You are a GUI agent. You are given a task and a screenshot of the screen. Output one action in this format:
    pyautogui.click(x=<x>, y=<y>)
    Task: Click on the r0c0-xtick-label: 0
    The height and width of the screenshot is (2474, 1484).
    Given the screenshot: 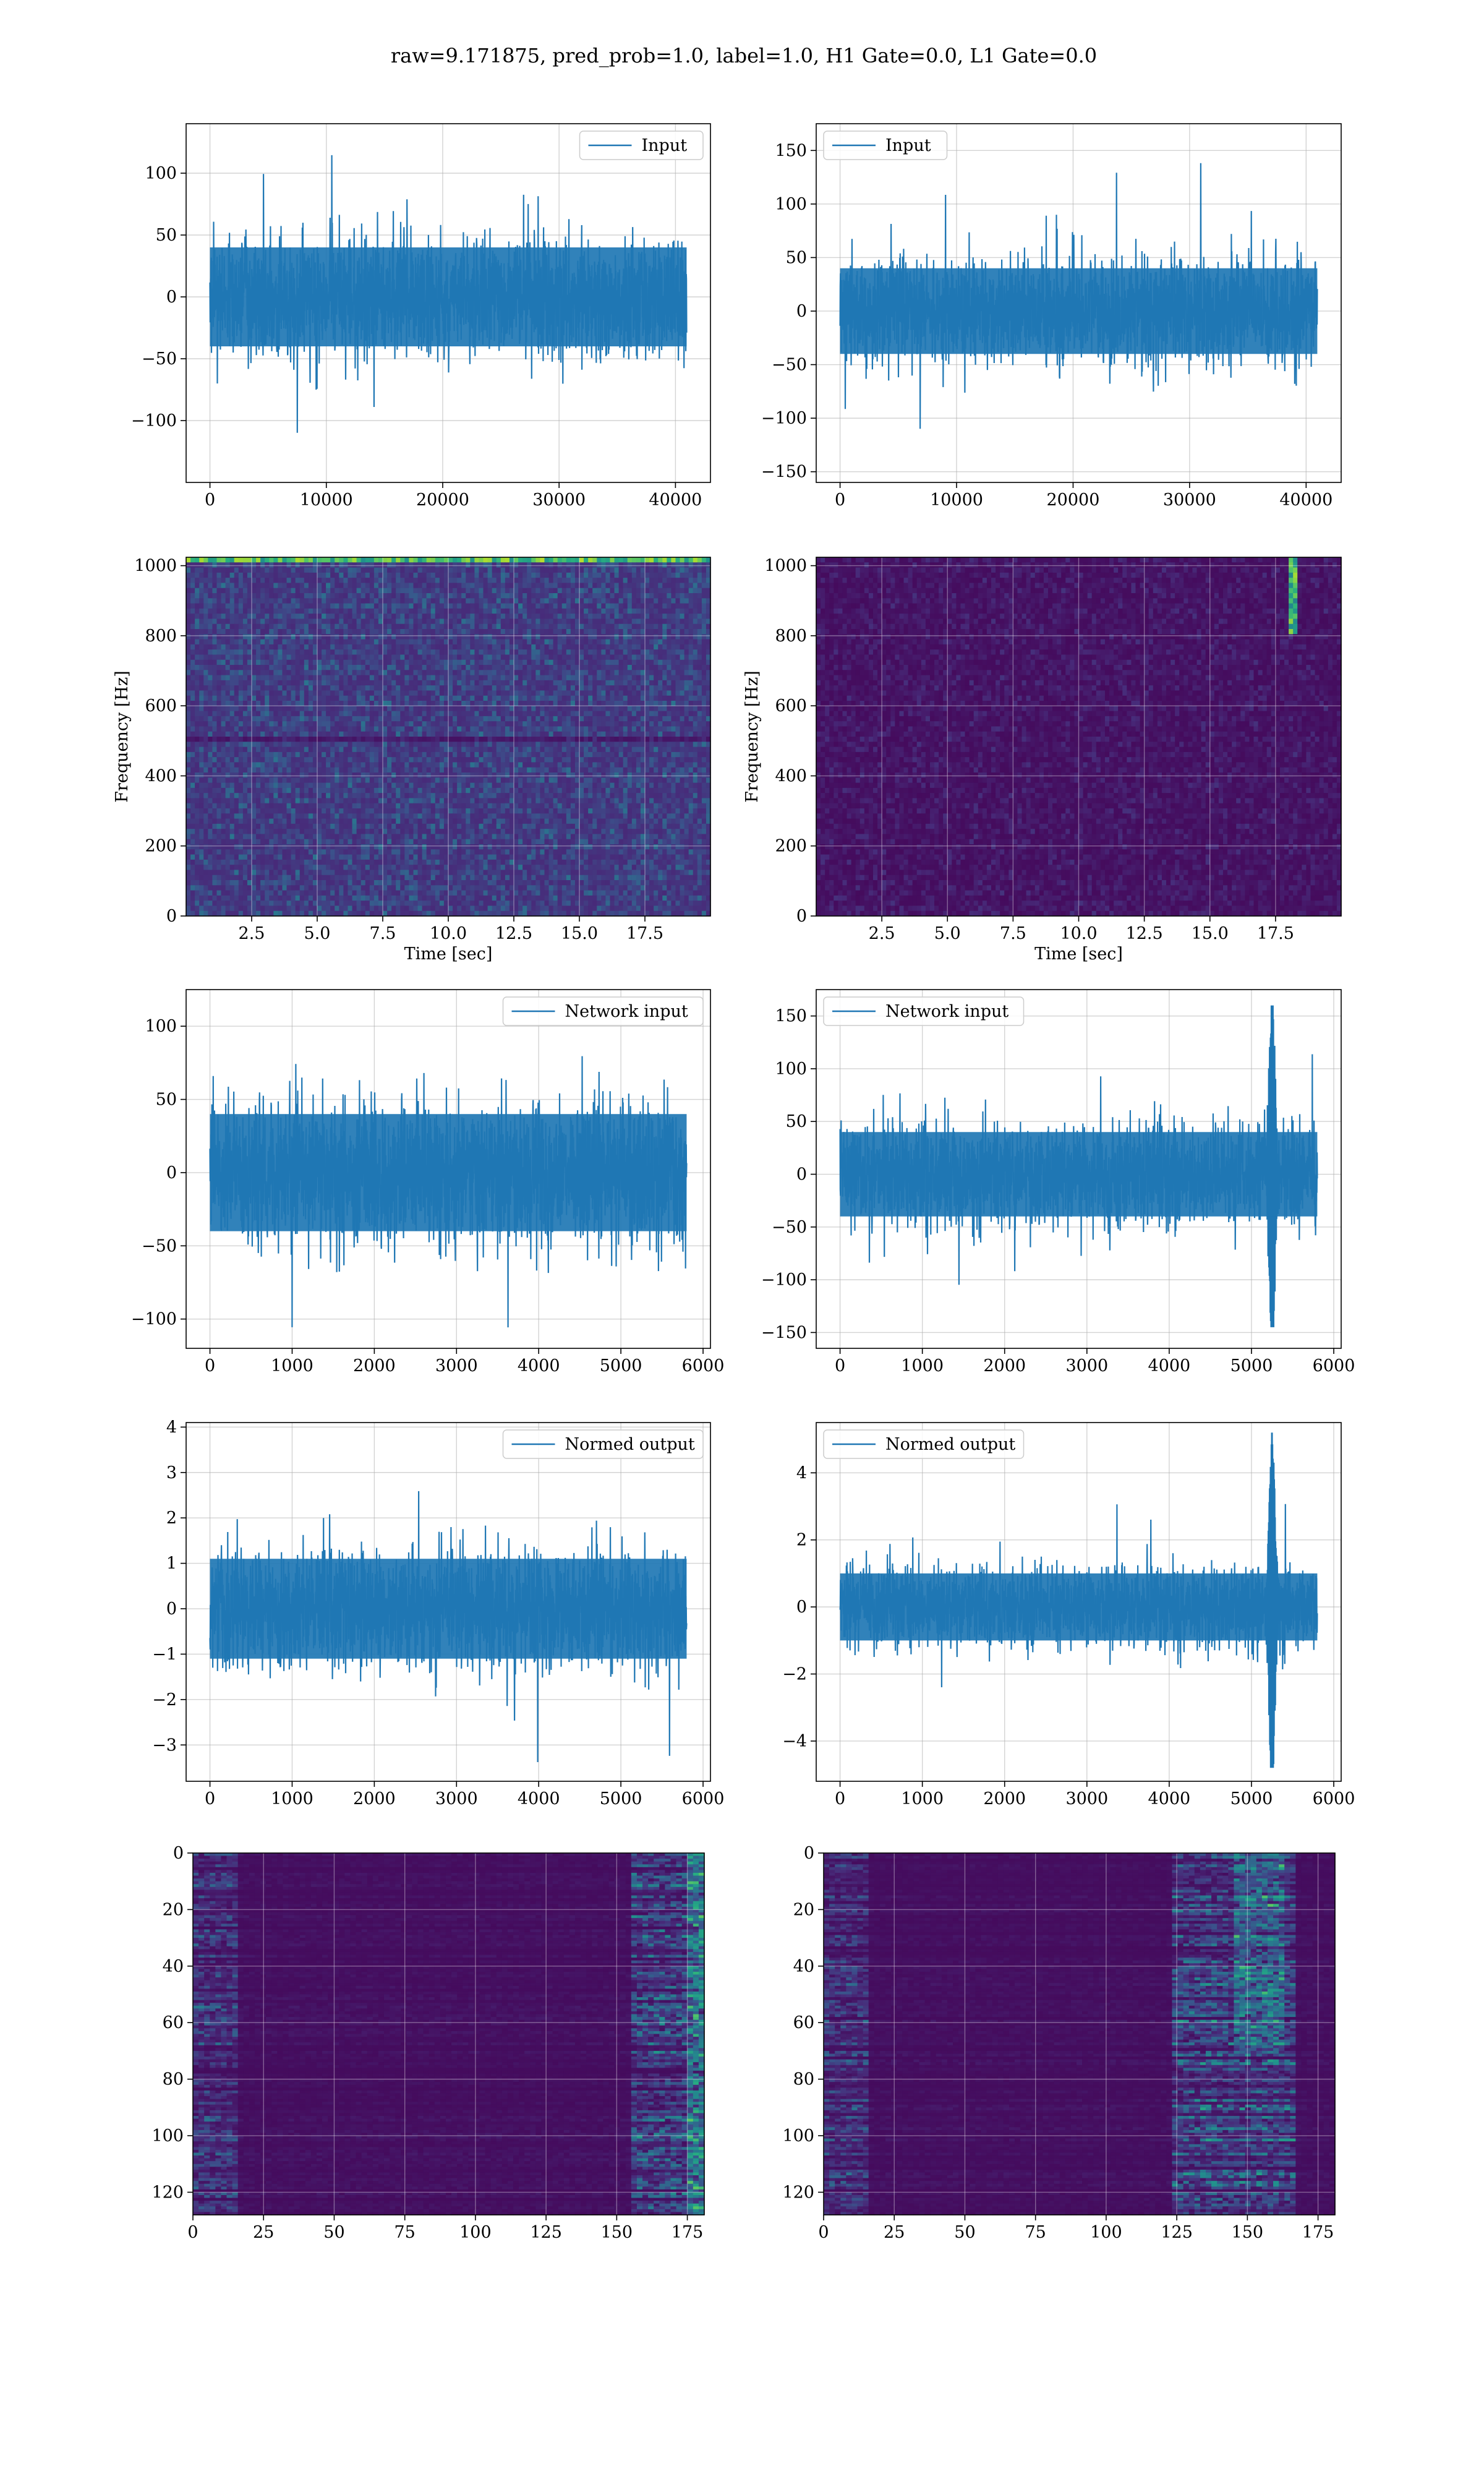 What is the action you would take?
    pyautogui.click(x=210, y=500)
    